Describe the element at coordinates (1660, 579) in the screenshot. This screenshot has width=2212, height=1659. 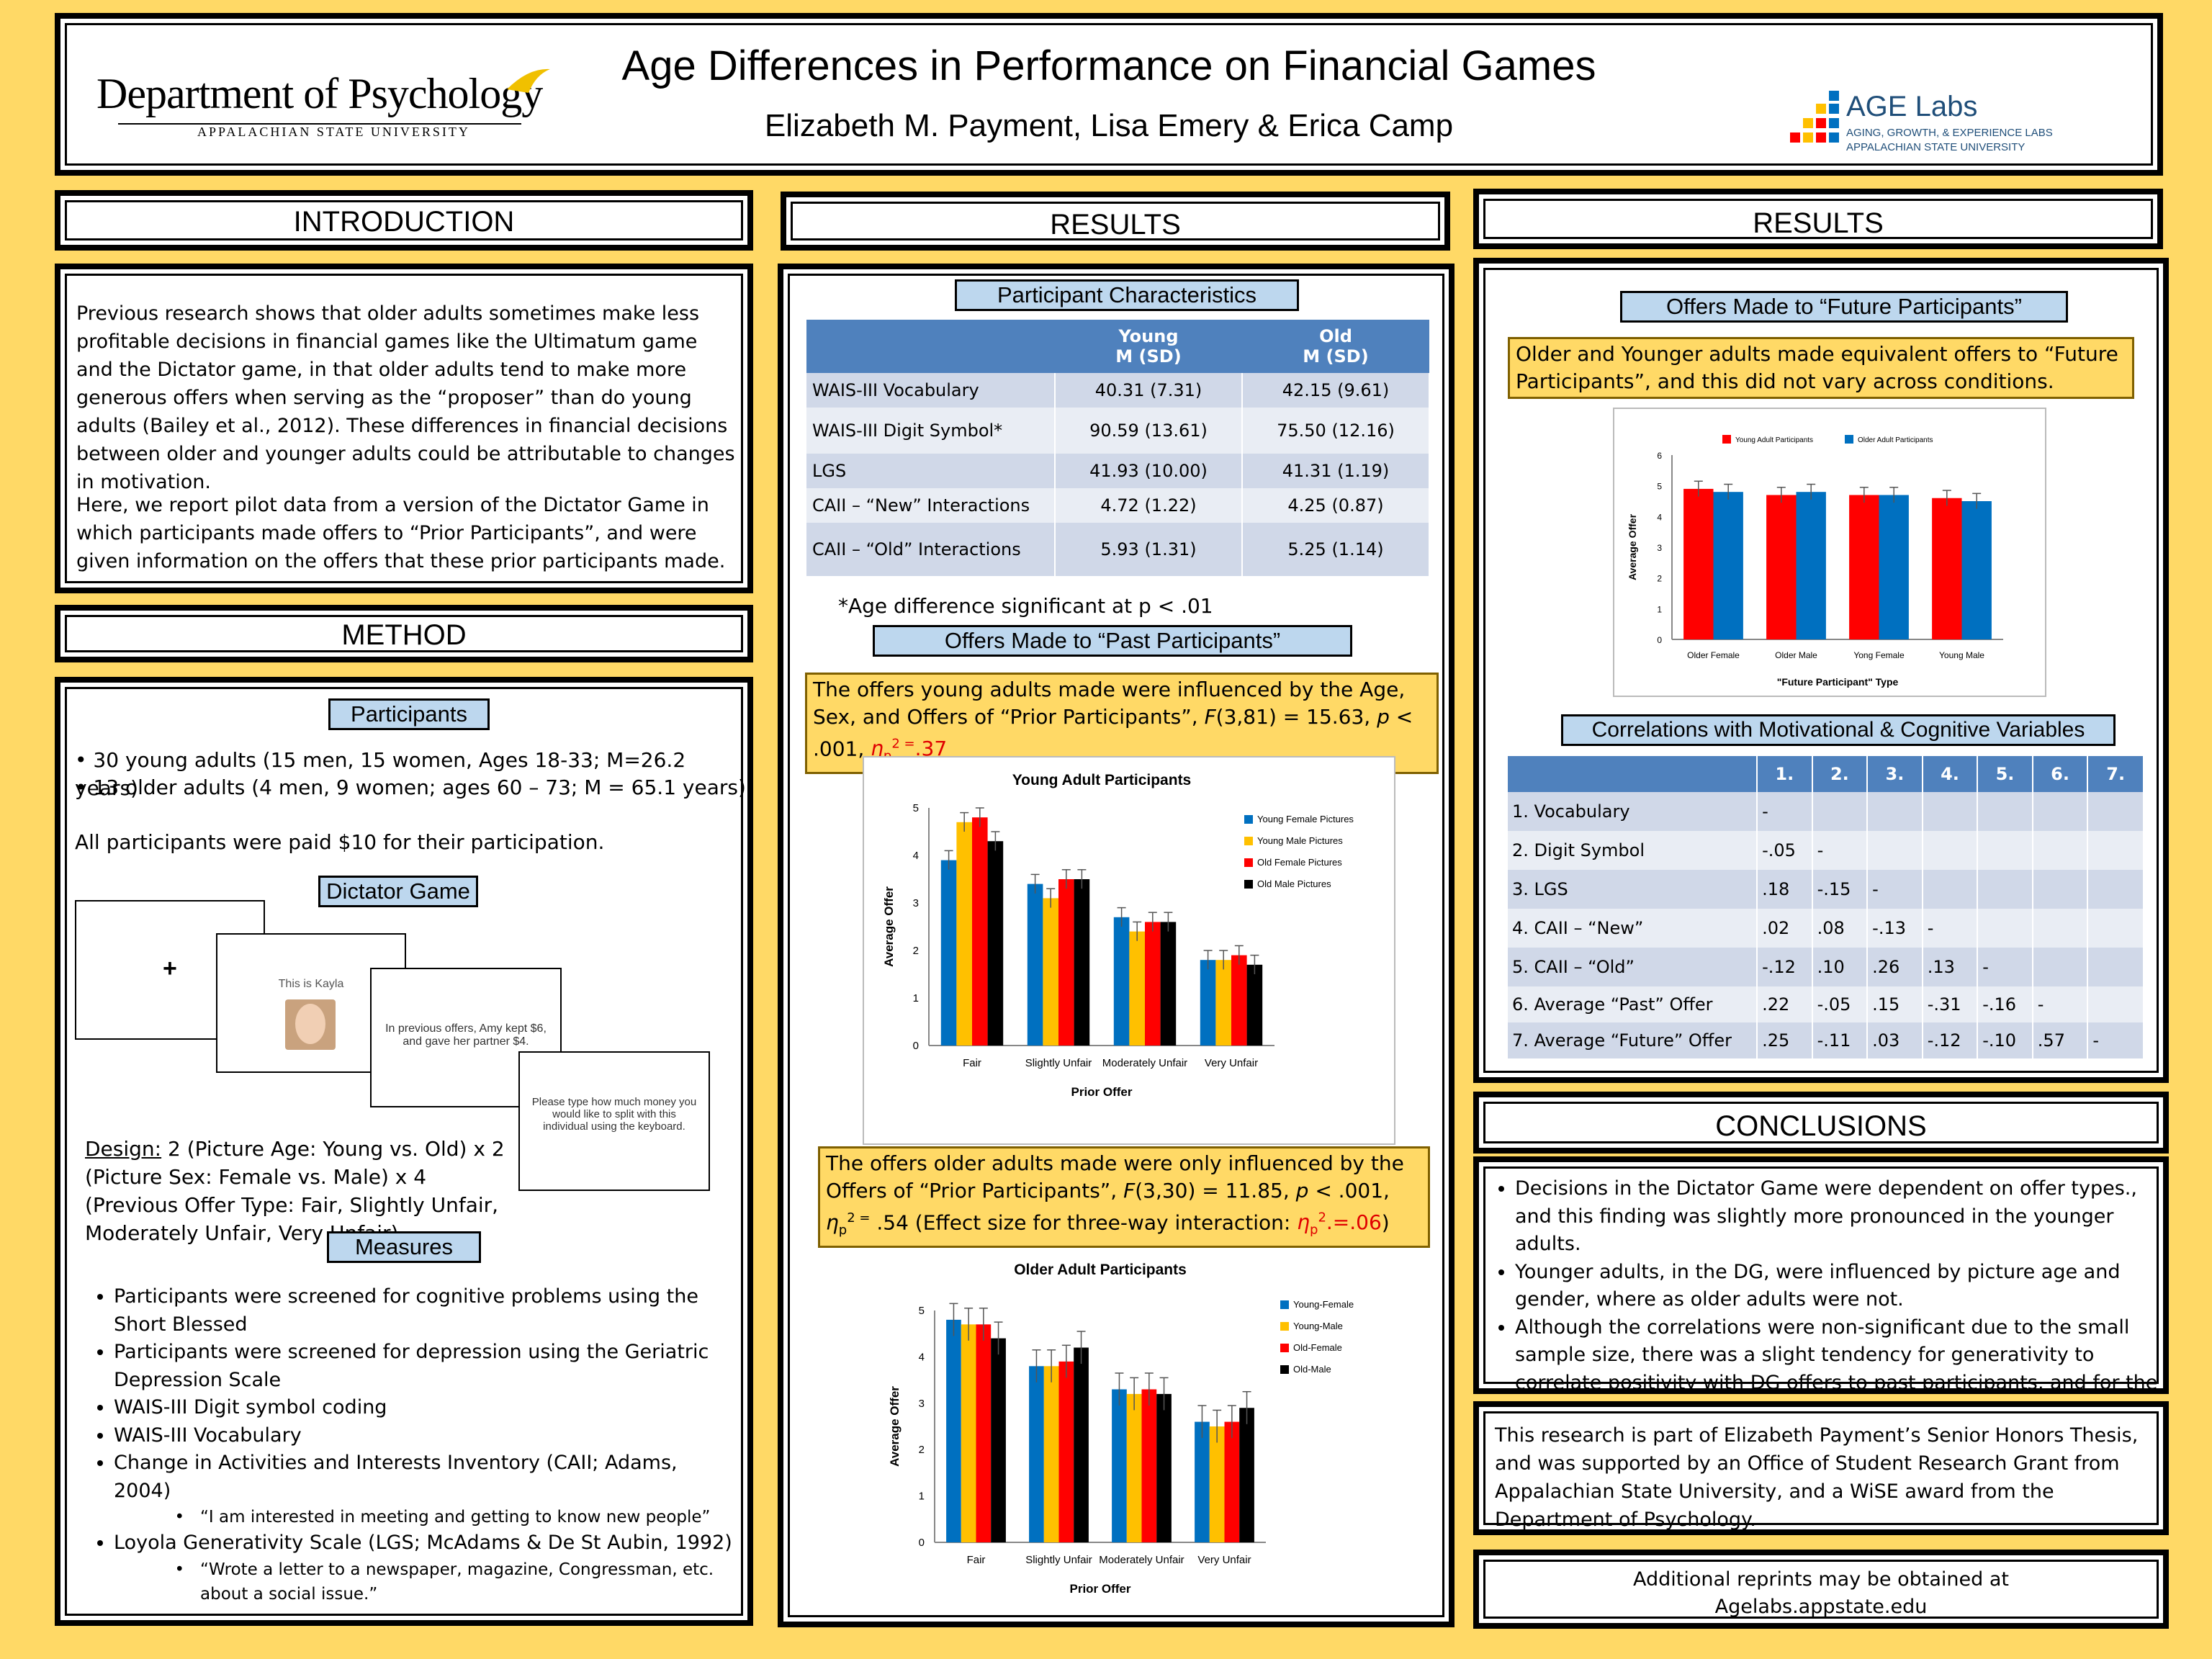
I see `y-tick-label: 2` at that location.